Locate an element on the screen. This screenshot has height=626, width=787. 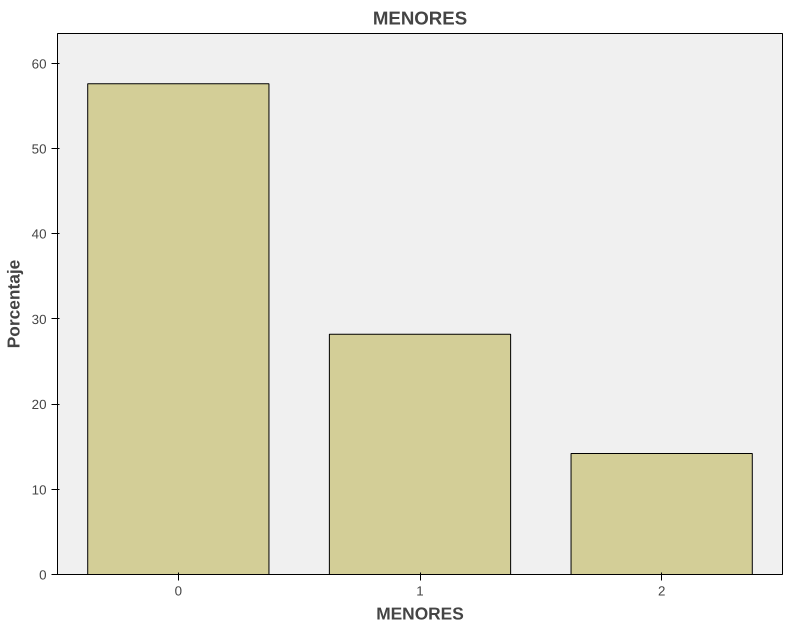
y-tick-label: 40 is located at coordinates (39, 234).